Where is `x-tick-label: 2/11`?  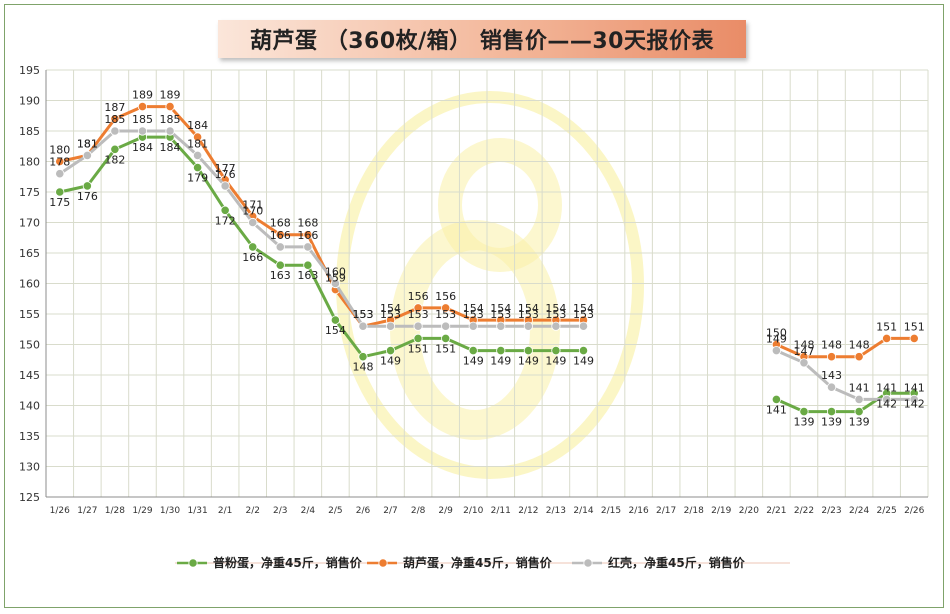
x-tick-label: 2/11 is located at coordinates (501, 511).